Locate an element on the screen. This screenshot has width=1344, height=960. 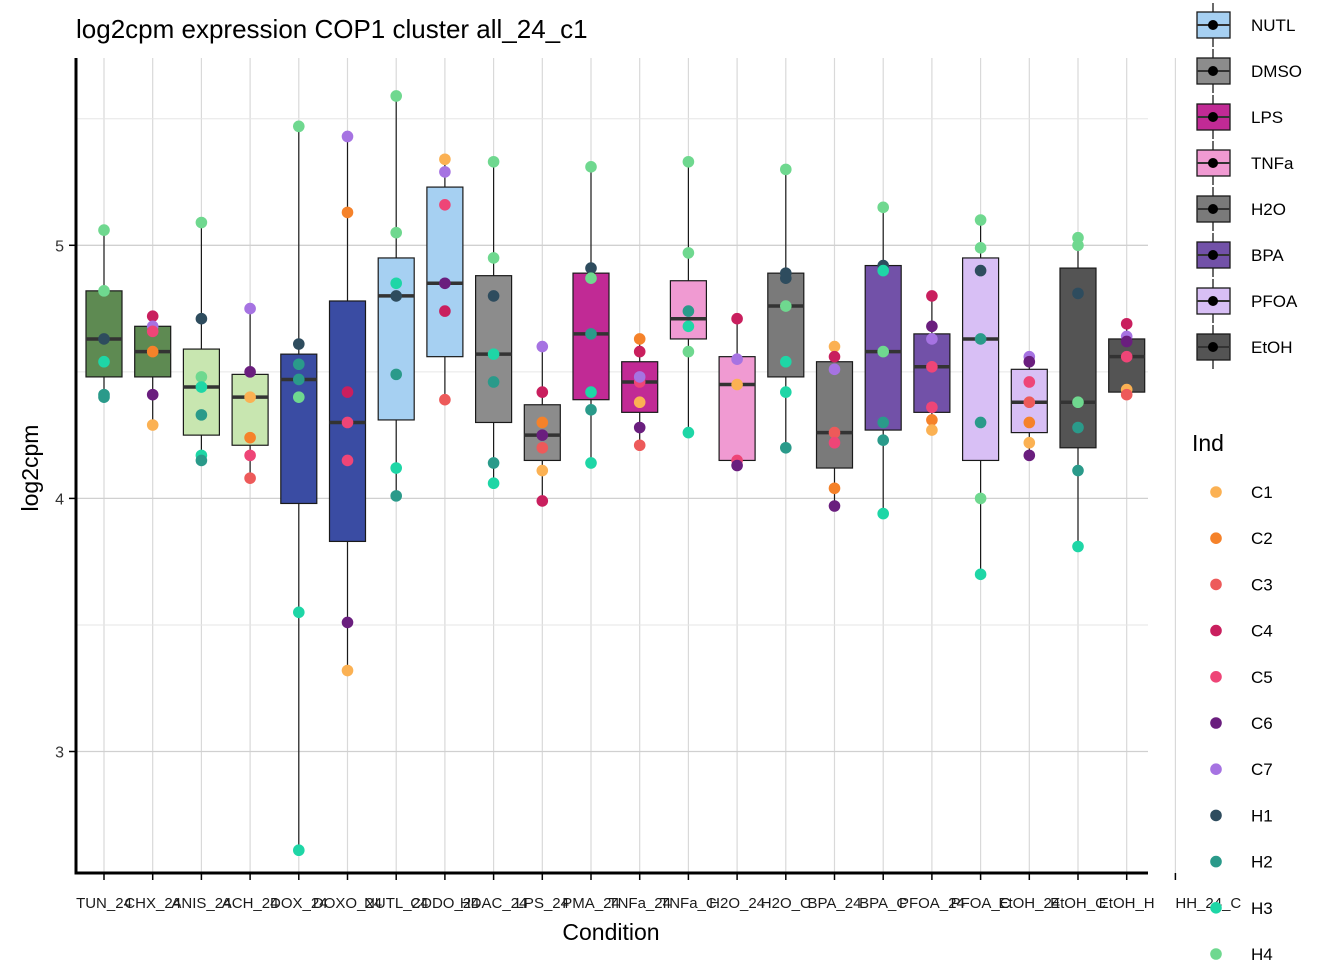
x-axis-title: Condition is located at coordinates (610, 932).